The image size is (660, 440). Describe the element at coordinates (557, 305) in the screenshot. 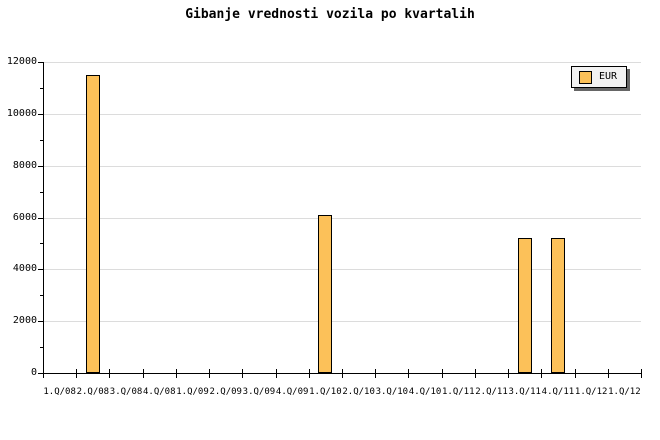

I see `bar-4.Q/11` at that location.